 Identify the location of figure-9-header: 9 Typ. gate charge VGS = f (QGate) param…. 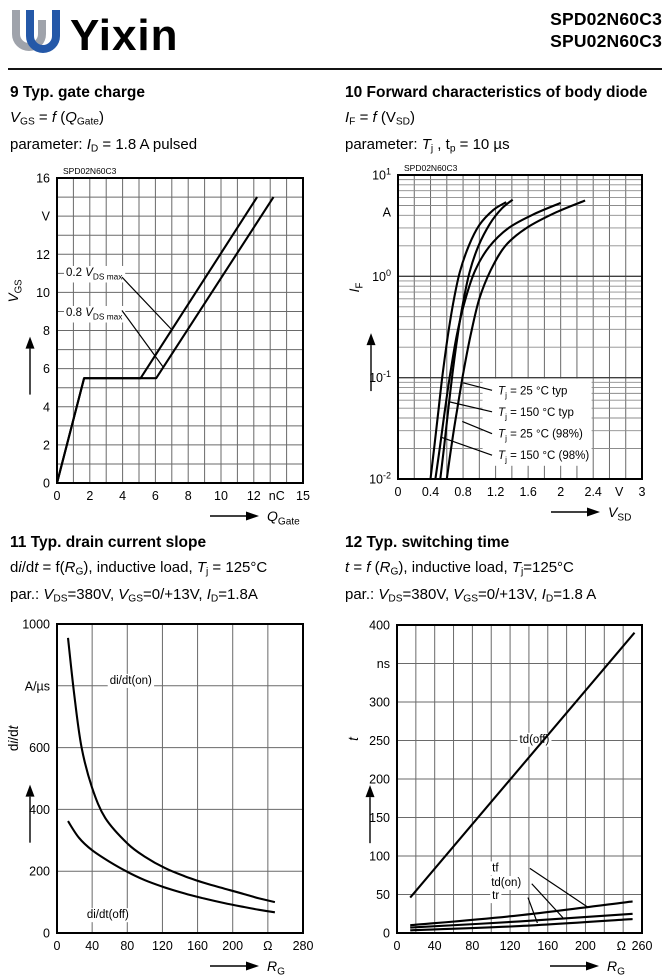
(176, 123).